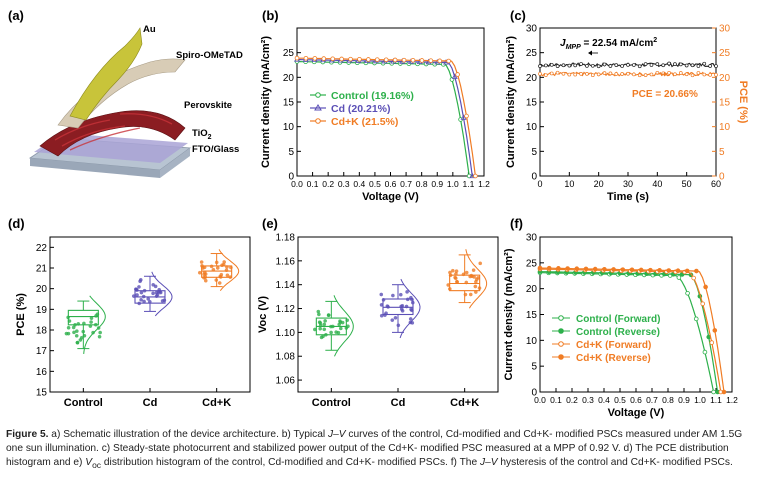 This screenshot has height=494, width=761. Describe the element at coordinates (722, 177) in the screenshot. I see `y2-tick-label: 0` at that location.